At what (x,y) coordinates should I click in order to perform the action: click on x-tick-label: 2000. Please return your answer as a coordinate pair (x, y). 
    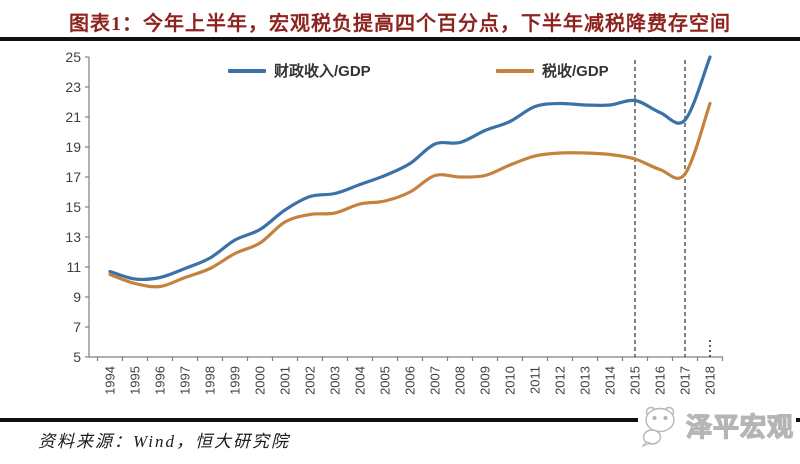
    Looking at the image, I should click on (260, 380).